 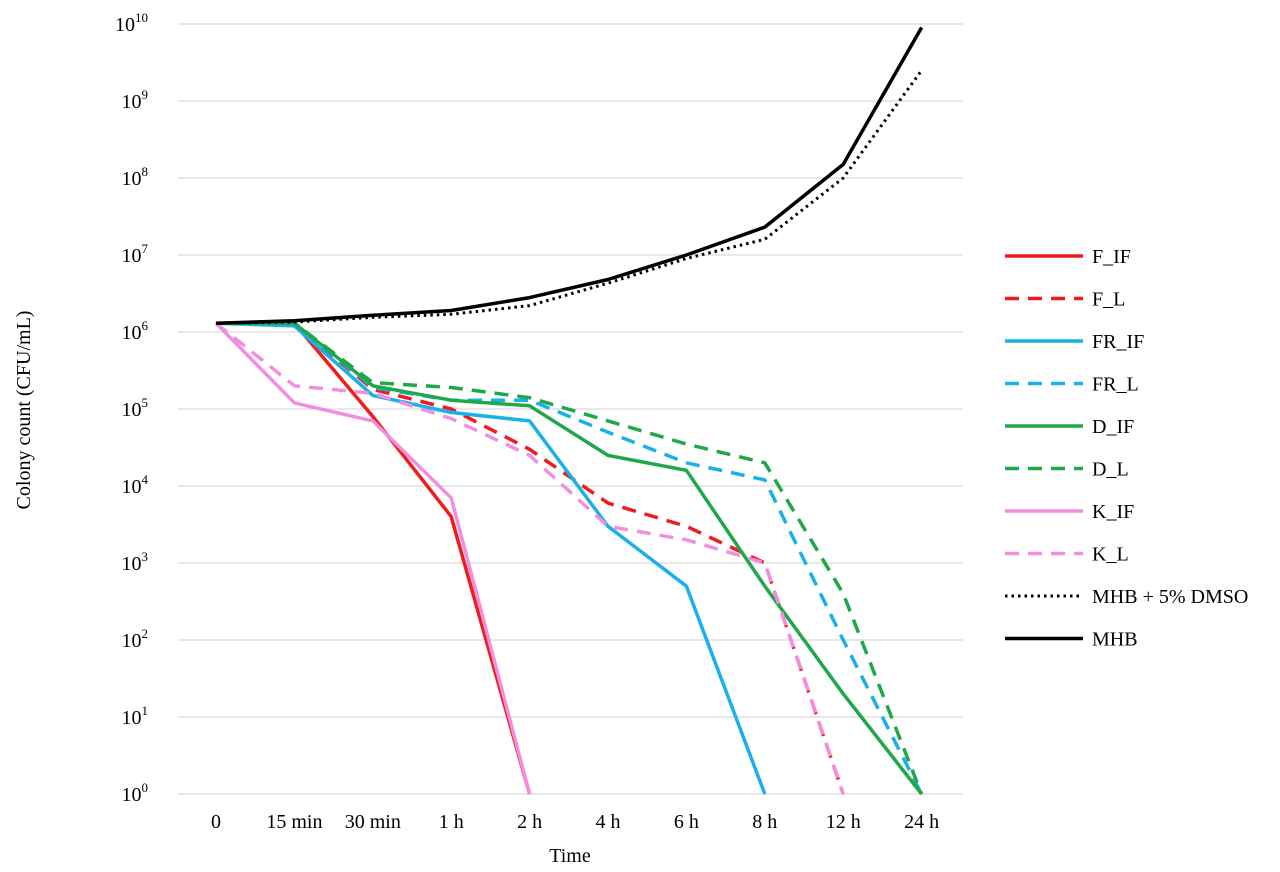 What do you see at coordinates (135, 485) in the screenshot?
I see `y-tick-label: 10⁴` at bounding box center [135, 485].